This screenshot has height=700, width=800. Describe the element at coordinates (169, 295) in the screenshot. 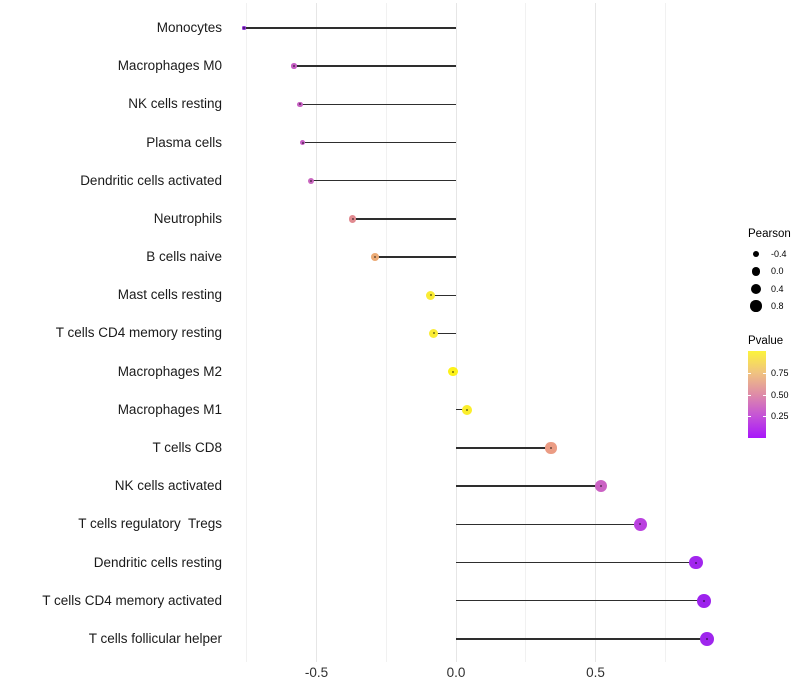

I see `category-label: Mast cells resting` at that location.